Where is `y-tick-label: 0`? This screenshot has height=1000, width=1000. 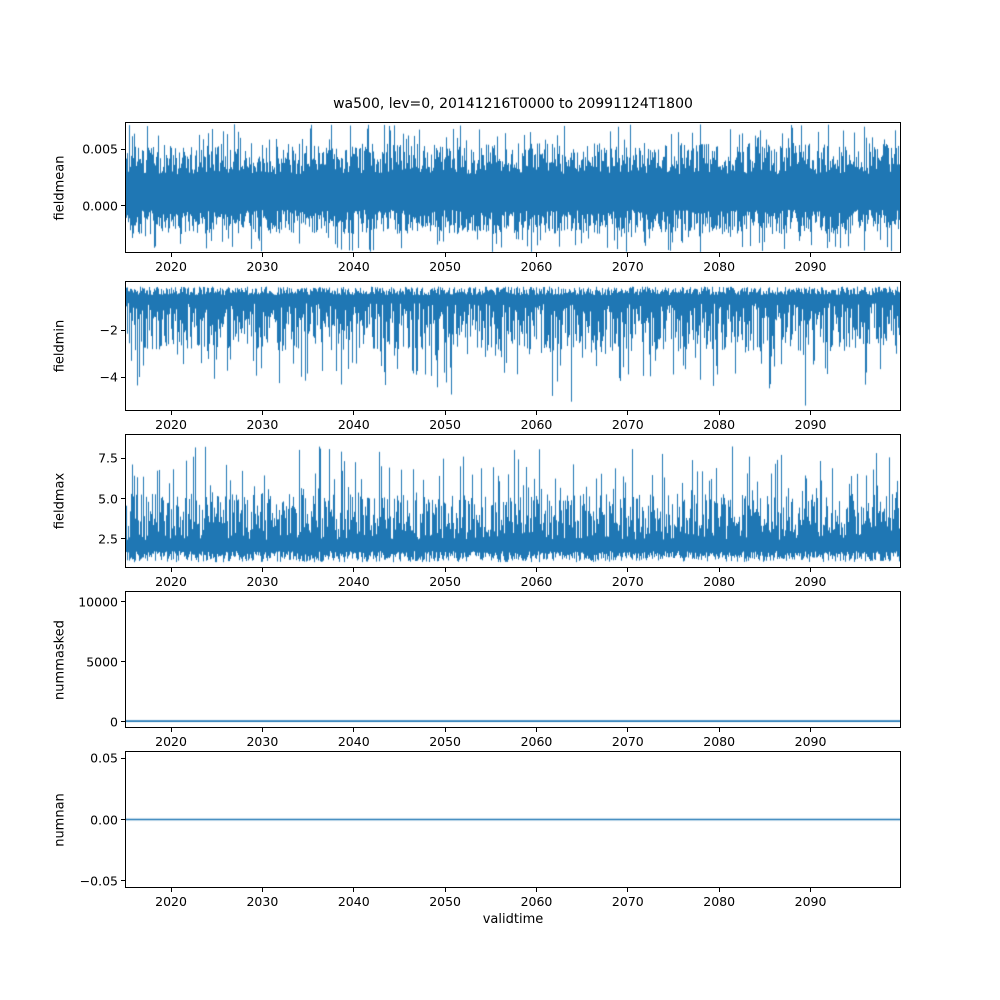 y-tick-label: 0 is located at coordinates (114, 722).